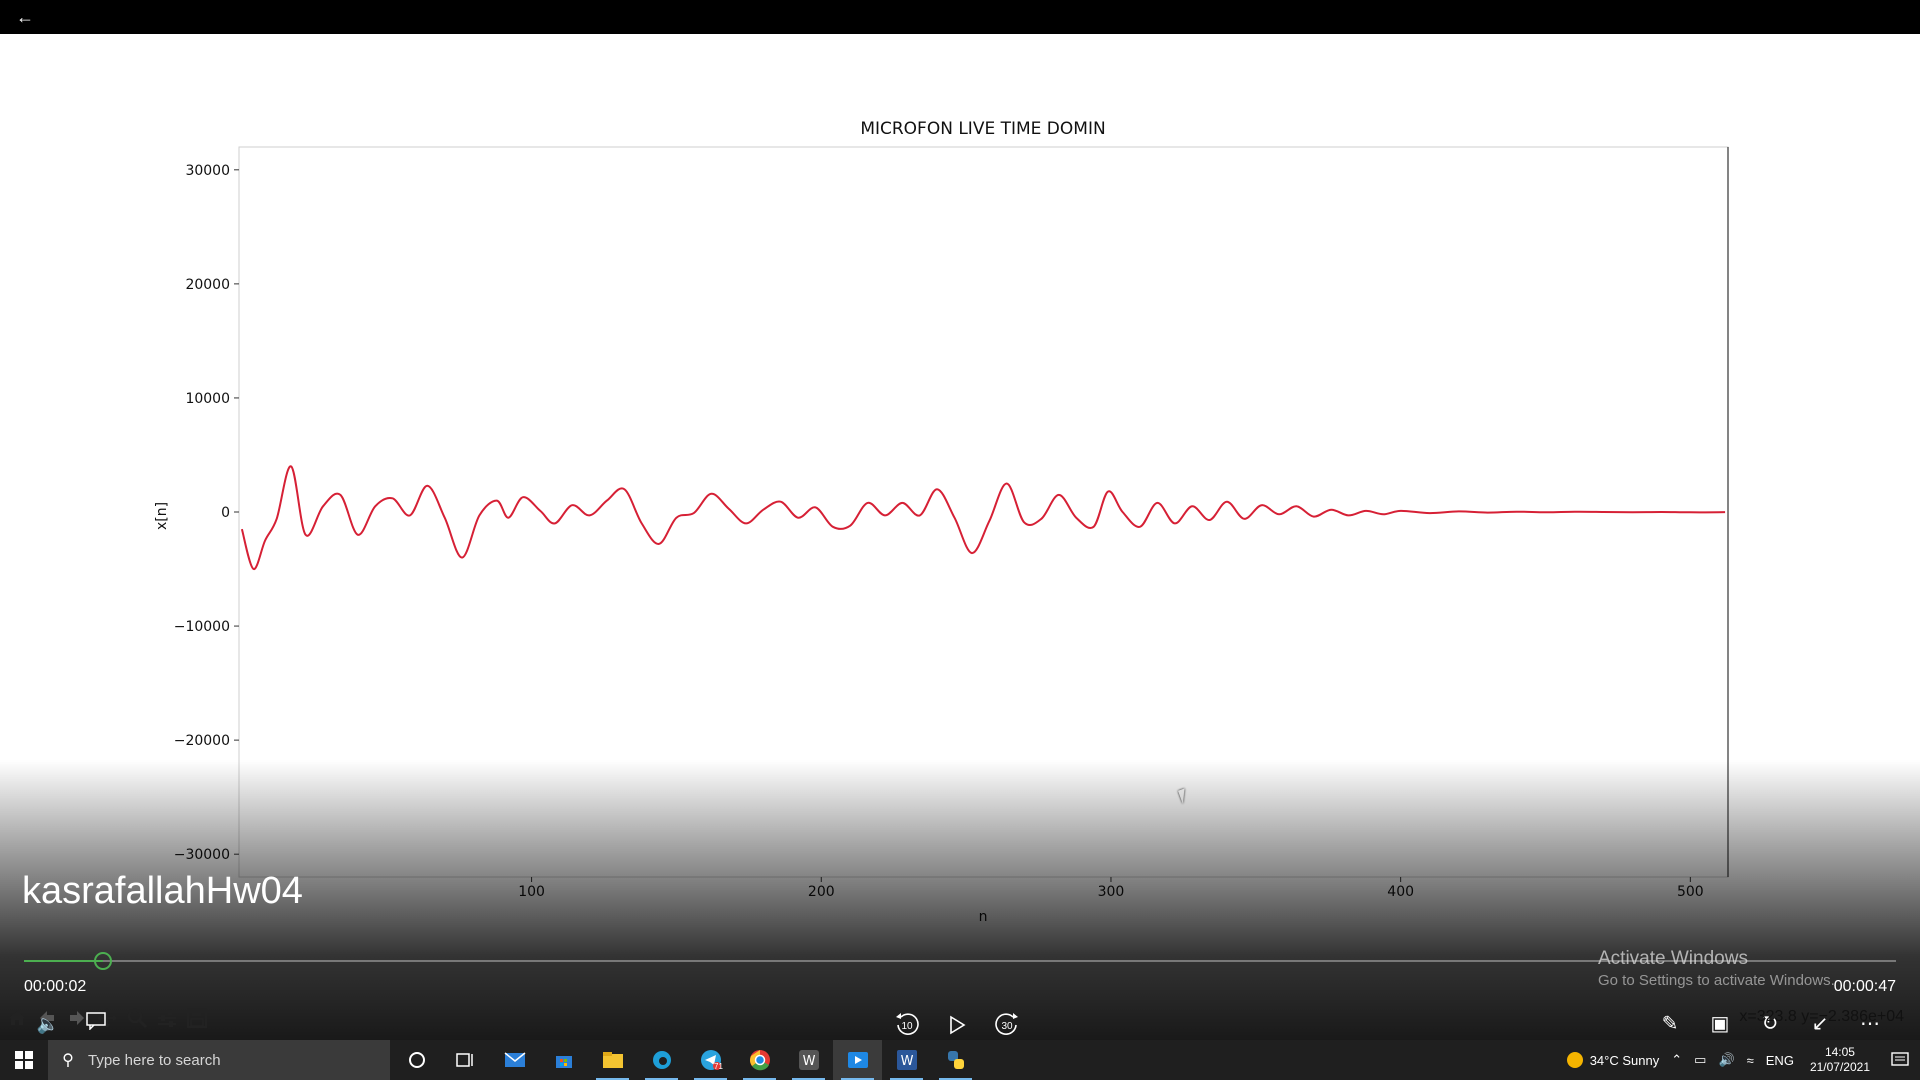 This screenshot has width=1920, height=1080. I want to click on y-tick-label: 30000, so click(207, 171).